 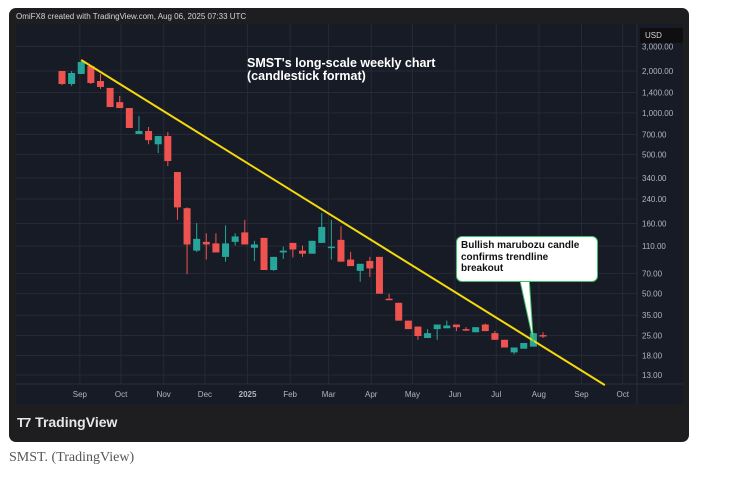 I want to click on y-tick-label: 240.00, so click(x=654, y=199).